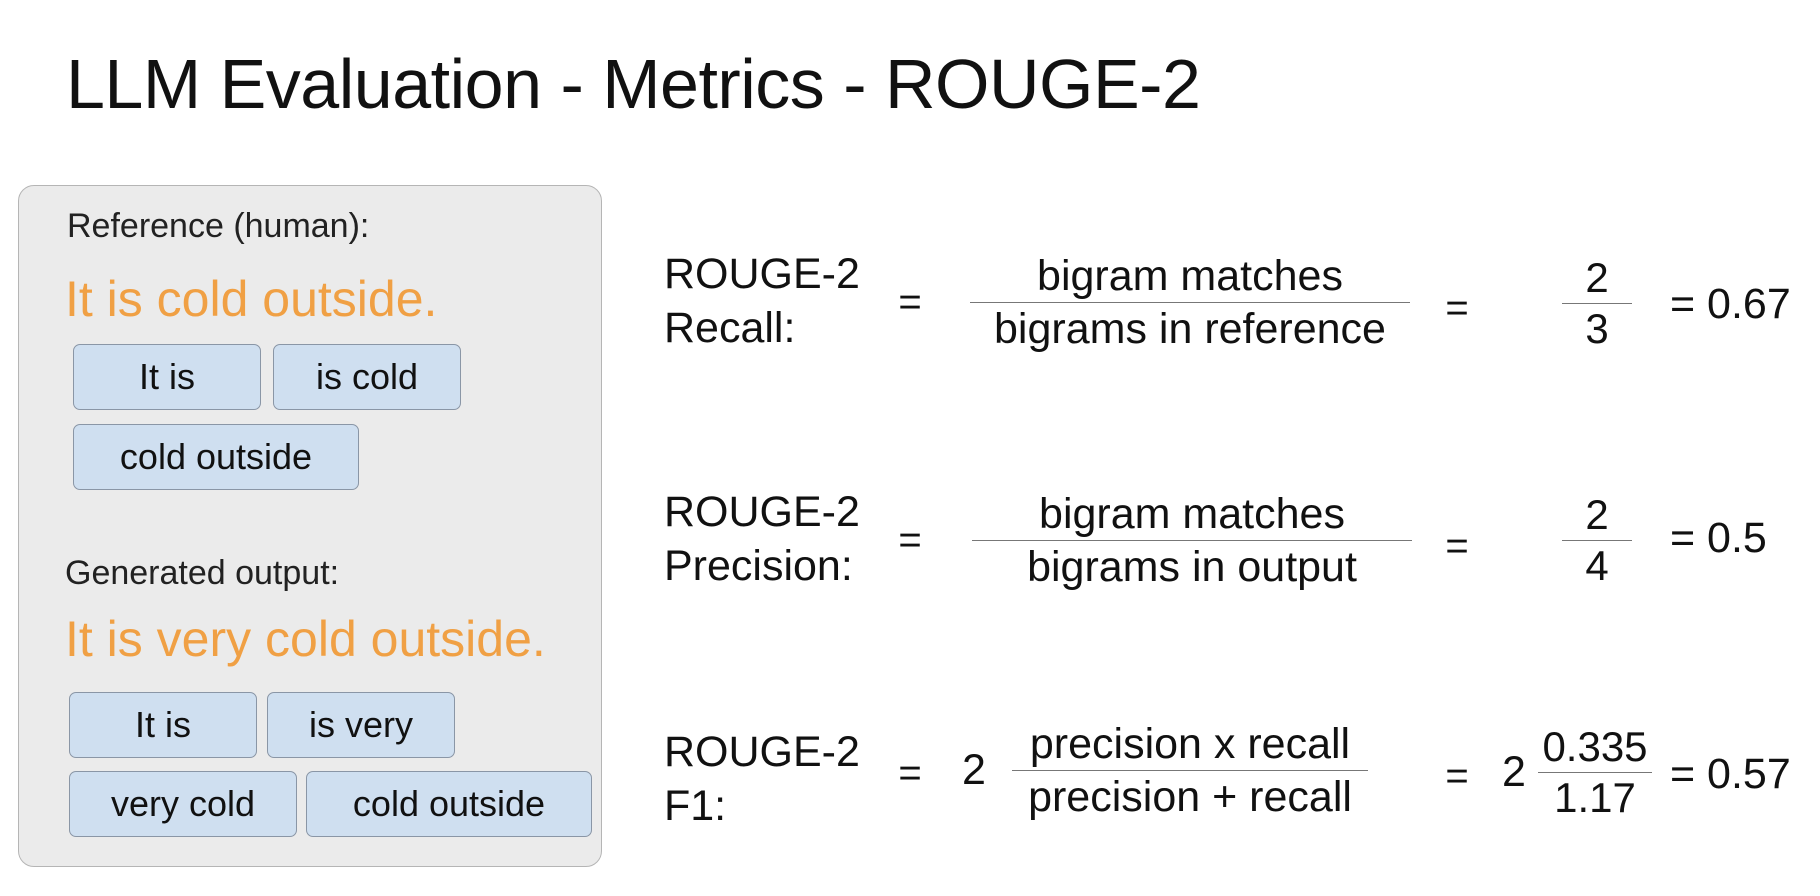  I want to click on precision-fraction: bigram matches bigrams in output, so click(1192, 540).